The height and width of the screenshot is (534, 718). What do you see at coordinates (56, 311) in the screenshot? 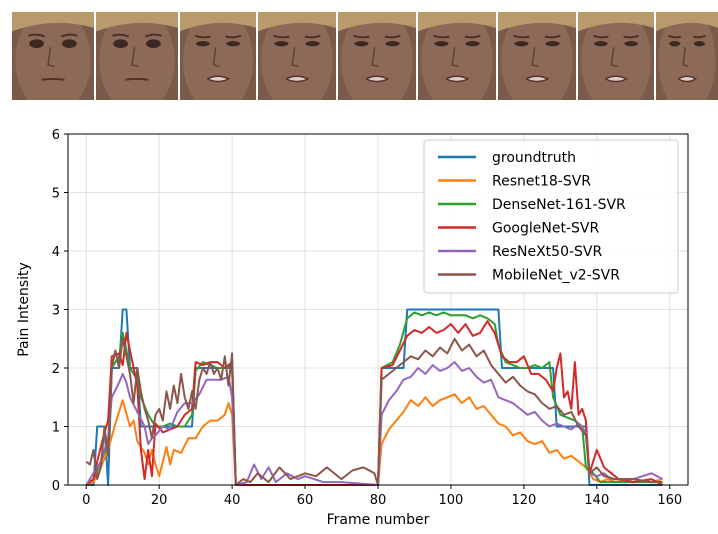
I see `y-tick-label: 3` at bounding box center [56, 311].